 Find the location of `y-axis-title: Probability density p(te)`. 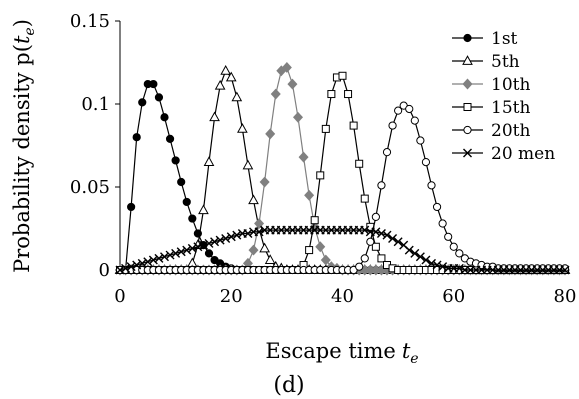

y-axis-title: Probability density p(te) is located at coordinates (24, 146).